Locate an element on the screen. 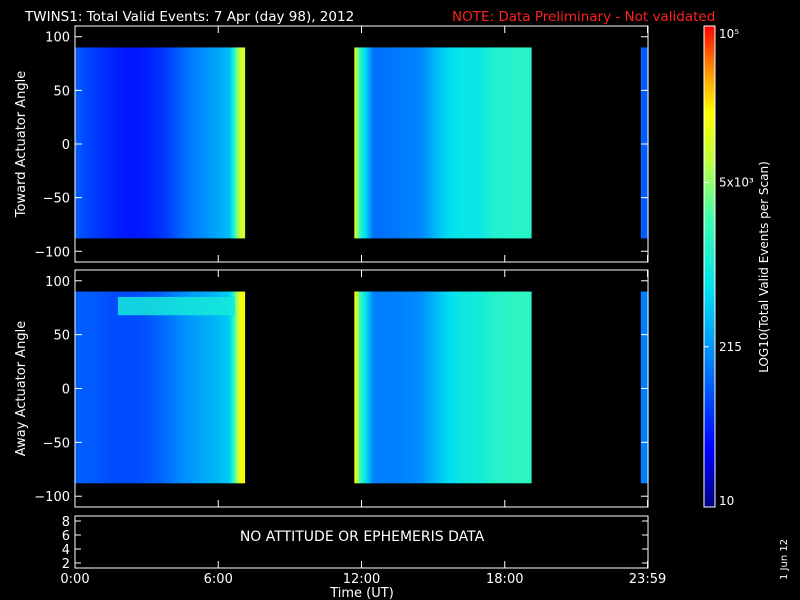 The image size is (800, 600). y-tick-label: 50 is located at coordinates (61, 336).